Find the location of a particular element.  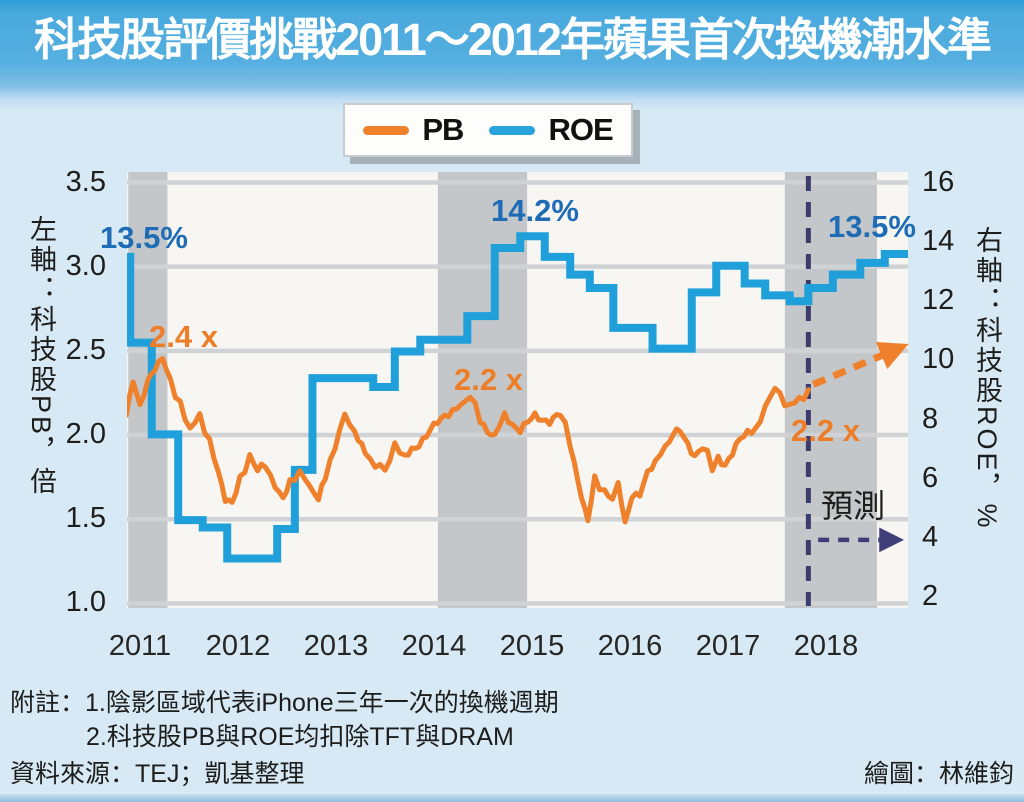

right-axis-tick-4: 4 is located at coordinates (930, 536).